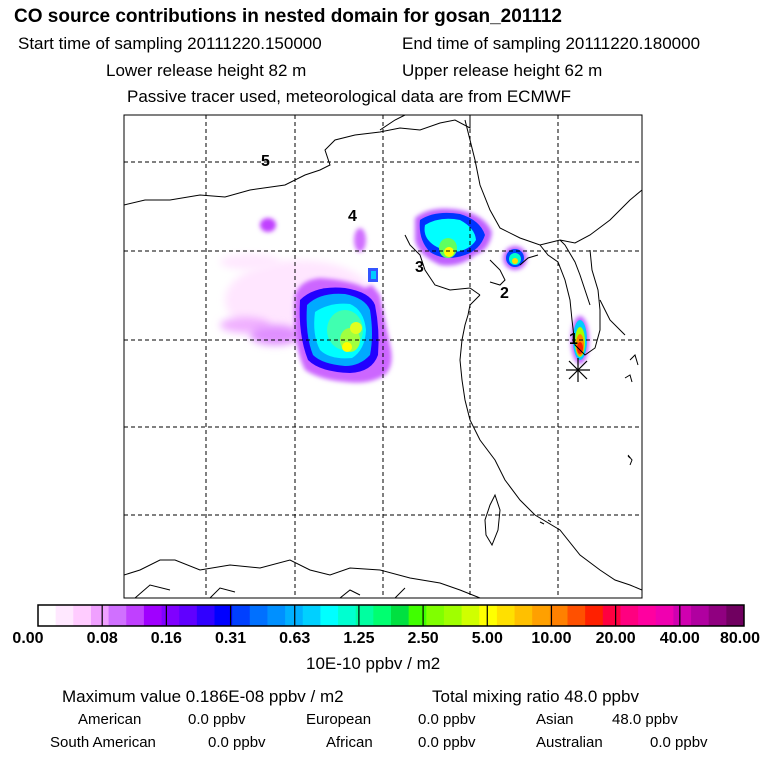 The width and height of the screenshot is (768, 768). I want to click on australian-label: Australian, so click(569, 742).